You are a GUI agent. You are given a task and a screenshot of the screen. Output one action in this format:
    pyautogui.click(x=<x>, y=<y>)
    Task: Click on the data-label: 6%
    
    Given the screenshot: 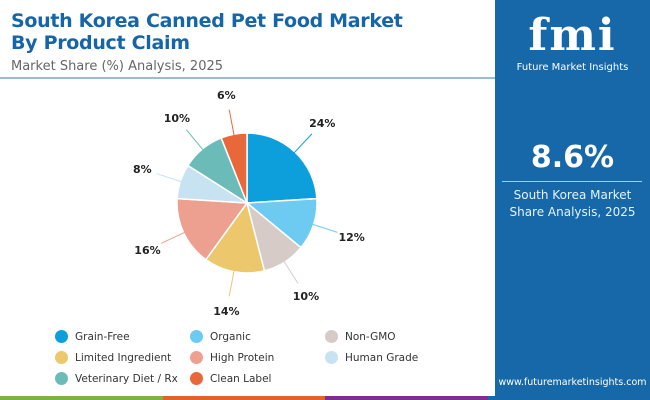 What is the action you would take?
    pyautogui.click(x=226, y=95)
    